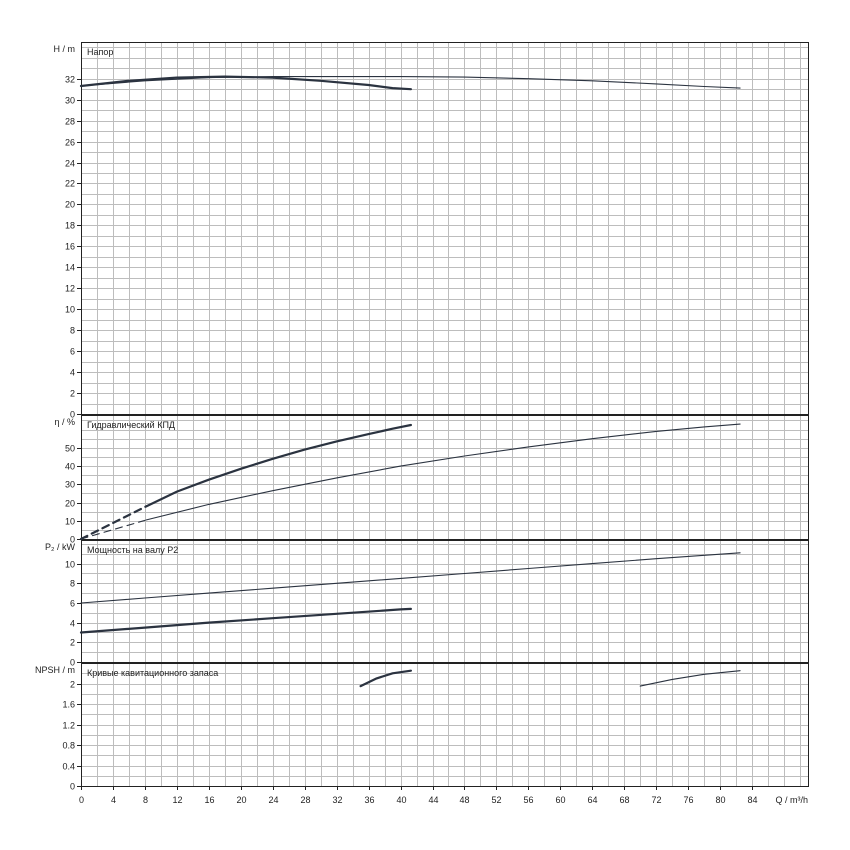  Describe the element at coordinates (64, 422) in the screenshot. I see `y-axis-label-efficiency: η / %` at that location.